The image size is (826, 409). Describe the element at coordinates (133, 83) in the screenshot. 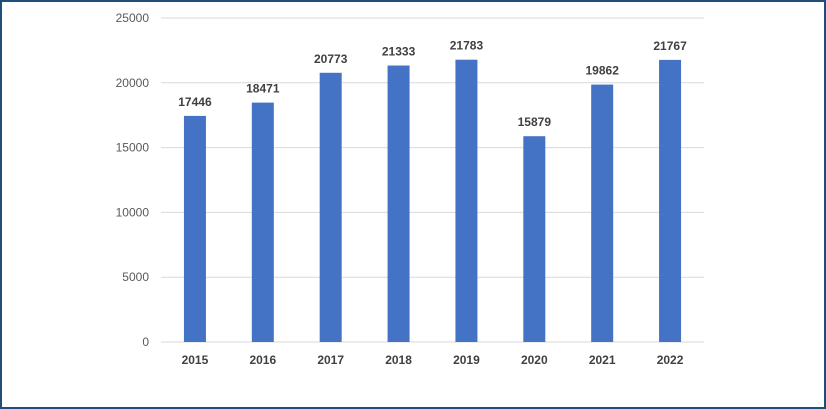

I see `y-tick-label: 20000` at that location.